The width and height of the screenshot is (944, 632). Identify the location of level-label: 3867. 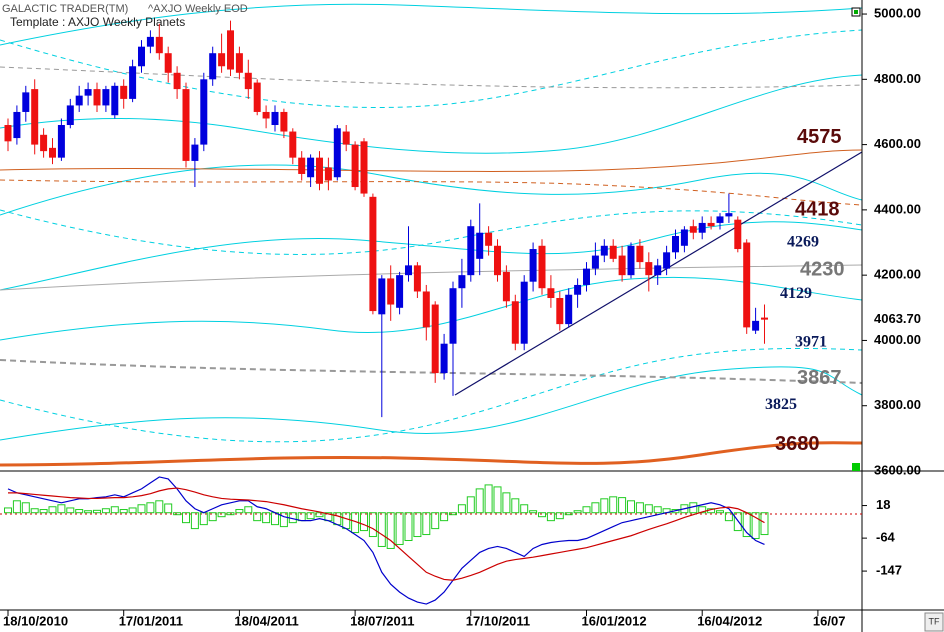
(819, 378).